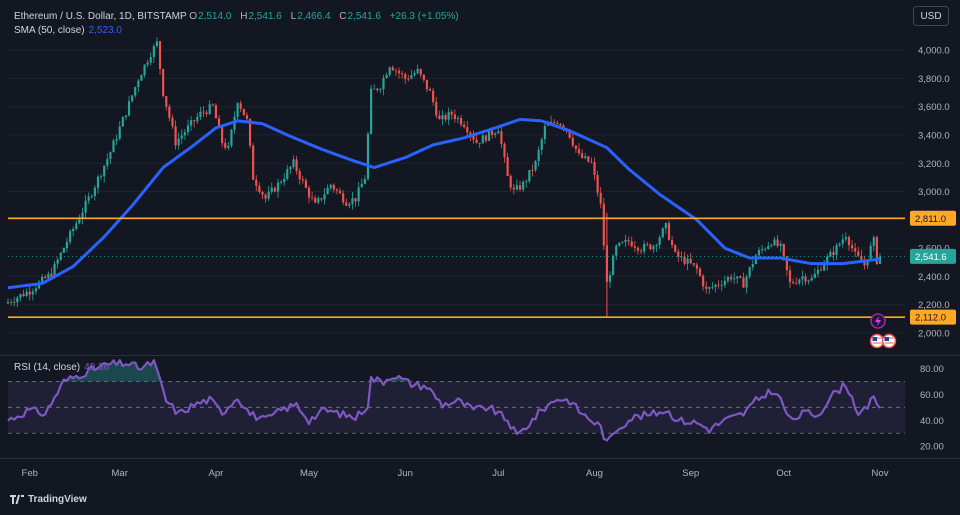 This screenshot has height=515, width=960. Describe the element at coordinates (68, 30) in the screenshot. I see `sma-legend: SMA (50, close) 2,523.0` at that location.